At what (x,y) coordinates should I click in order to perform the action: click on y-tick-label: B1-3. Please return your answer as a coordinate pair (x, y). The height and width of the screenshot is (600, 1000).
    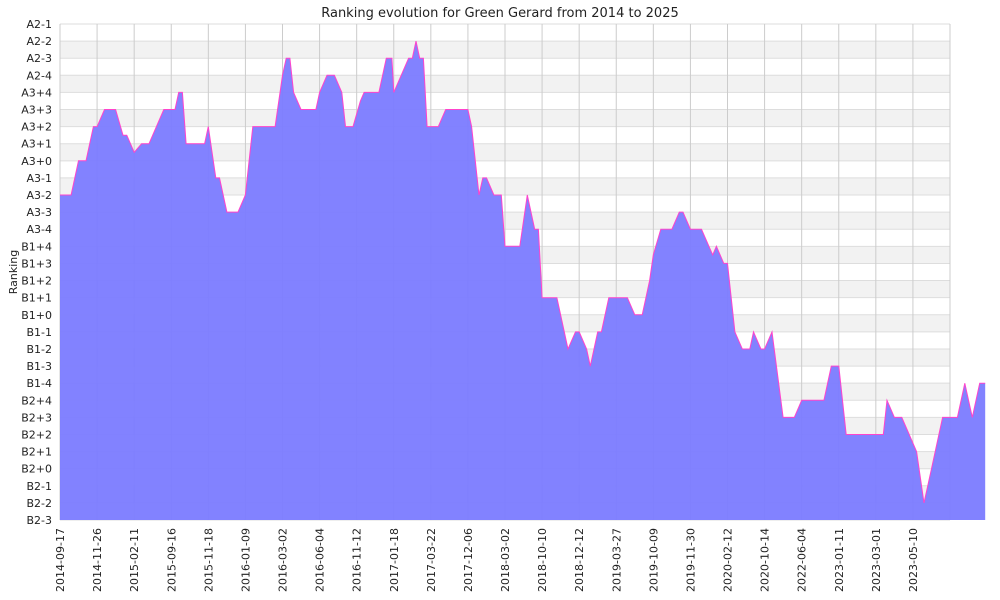
    Looking at the image, I should click on (39, 366).